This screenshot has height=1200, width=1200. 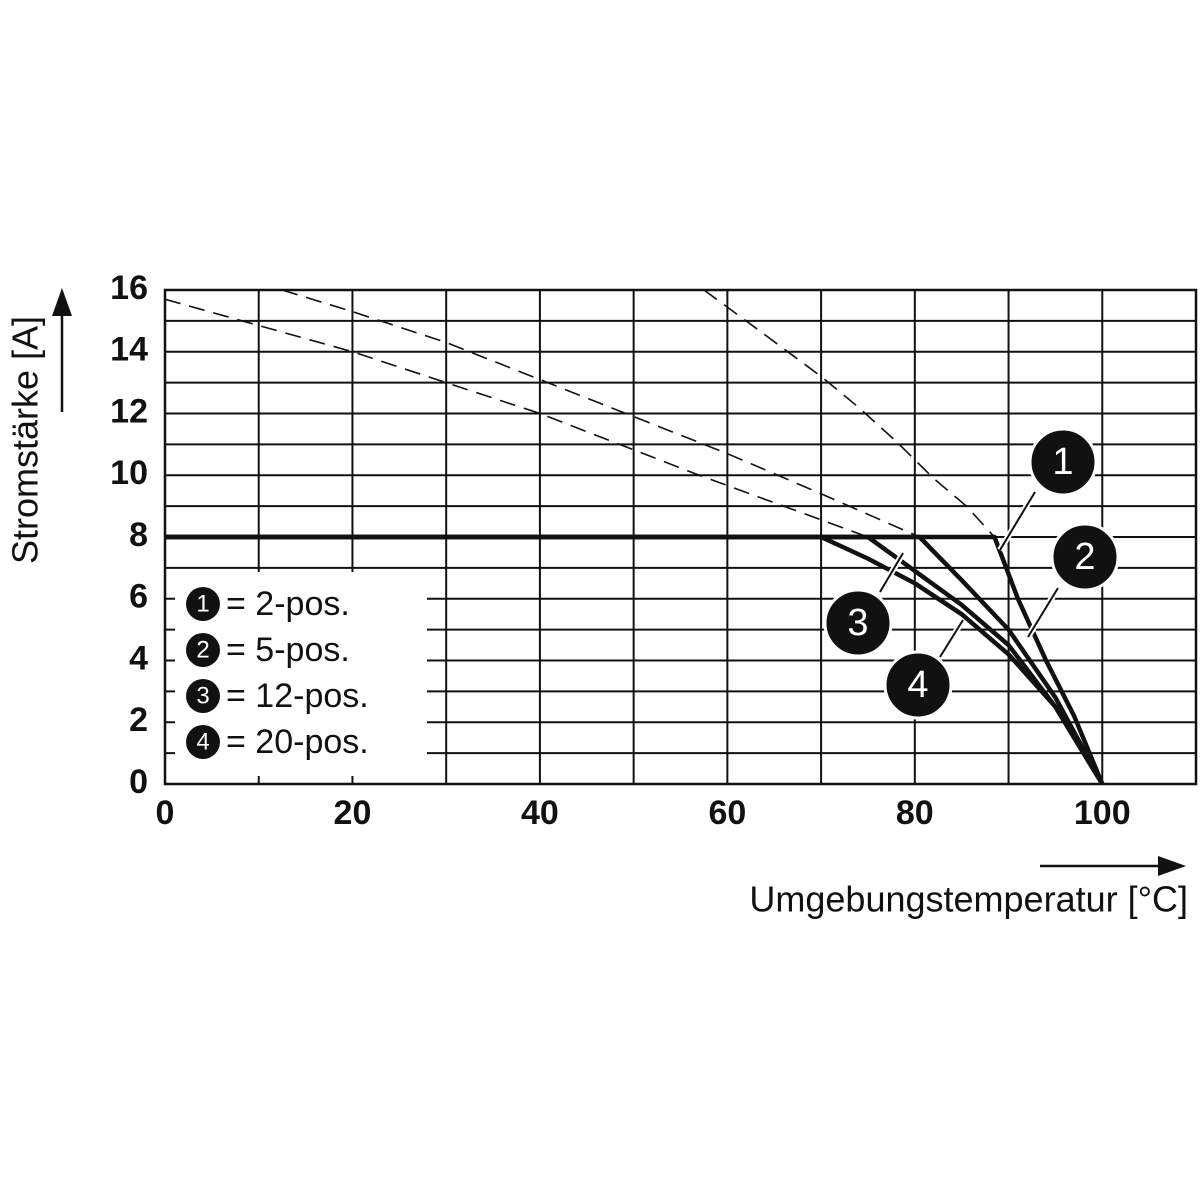 I want to click on y-tick-label: 2, so click(x=138, y=720).